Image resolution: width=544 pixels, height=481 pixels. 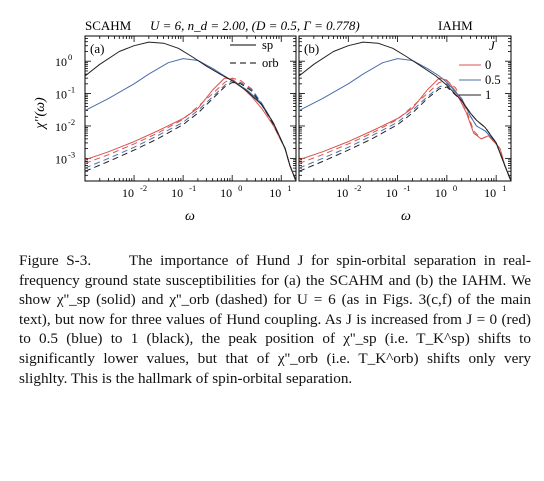 What do you see at coordinates (255, 25) in the screenshot?
I see `header-params: U = 6, n_d = 2.00, (D = 0.5, Γ = 0.778)` at bounding box center [255, 25].